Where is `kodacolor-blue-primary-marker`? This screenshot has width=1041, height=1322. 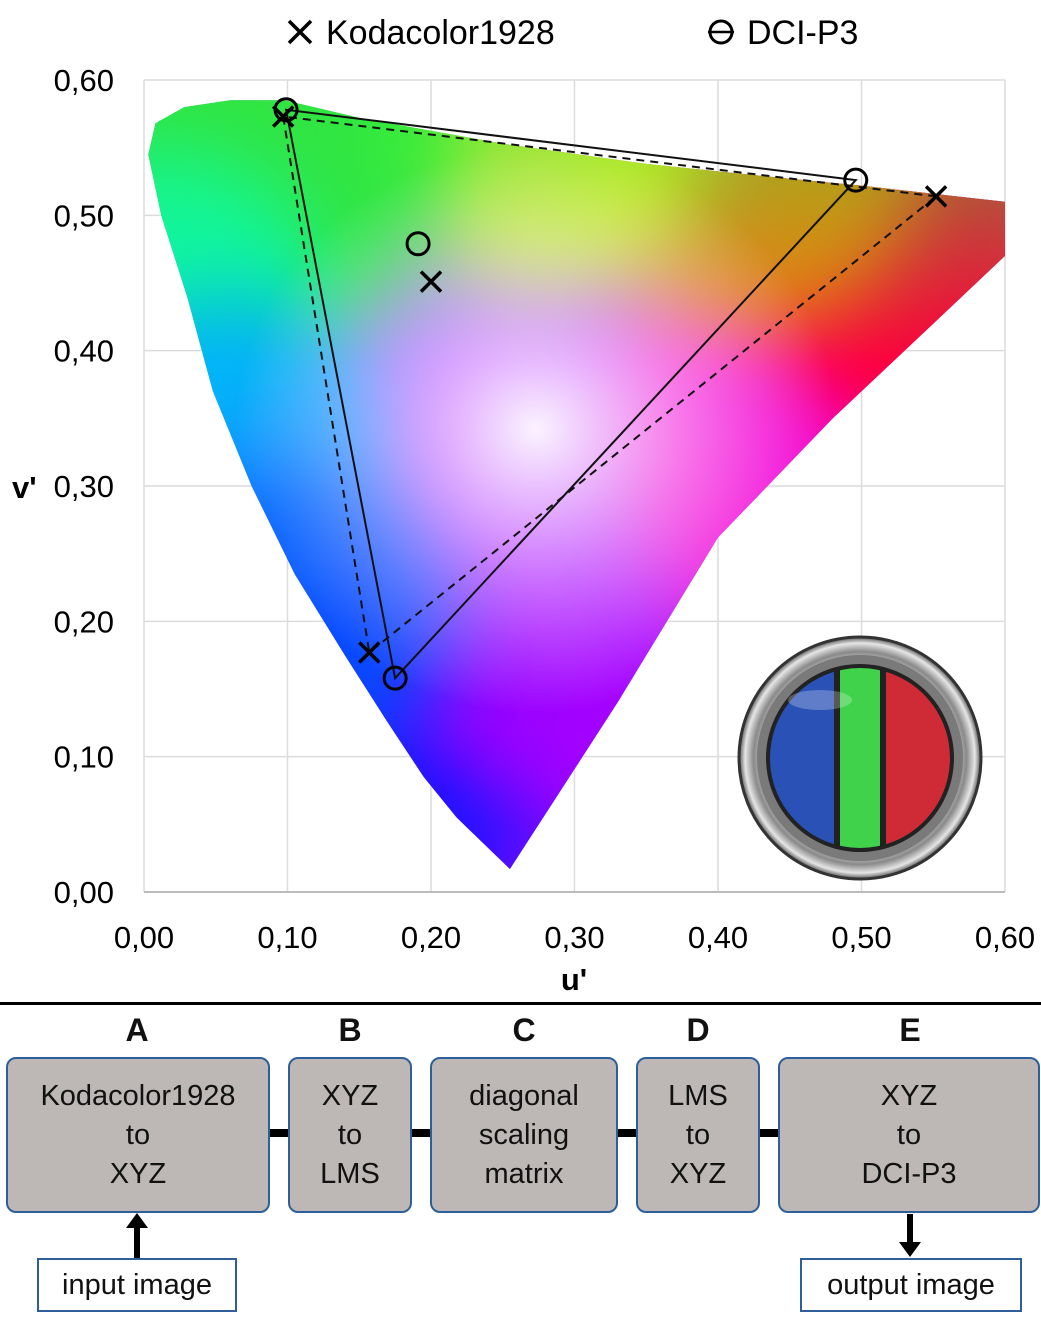 kodacolor-blue-primary-marker is located at coordinates (369, 652).